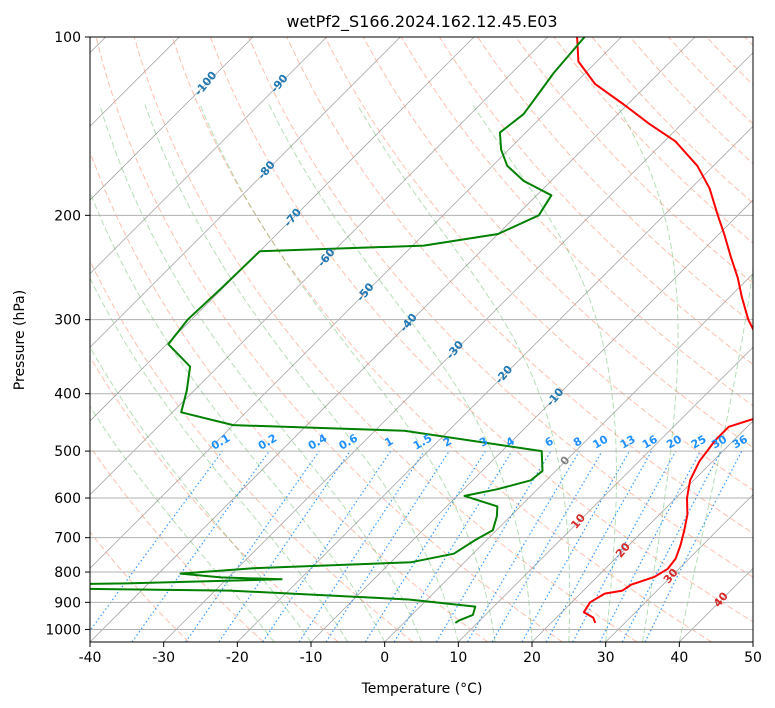  What do you see at coordinates (606, 658) in the screenshot?
I see `x-tick-label: 30` at bounding box center [606, 658].